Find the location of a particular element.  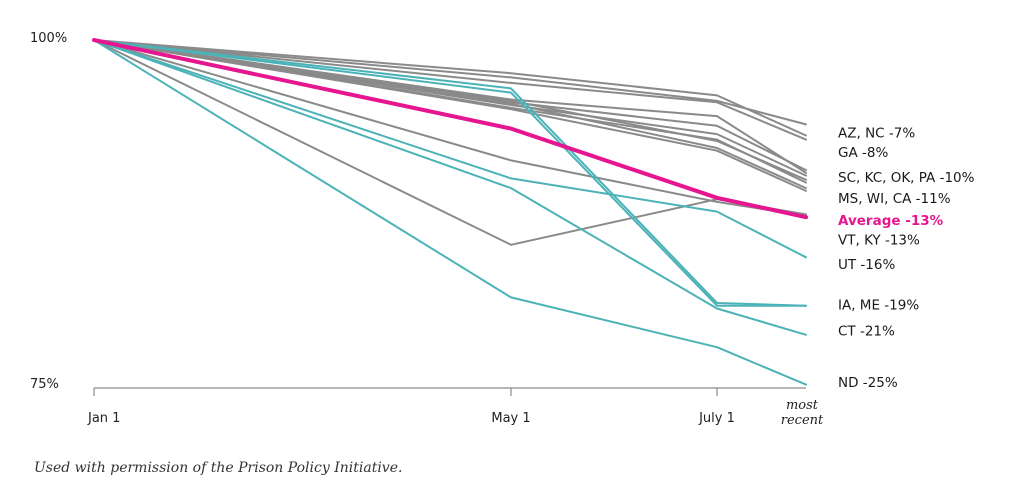

end-label: UT -16% is located at coordinates (866, 265).